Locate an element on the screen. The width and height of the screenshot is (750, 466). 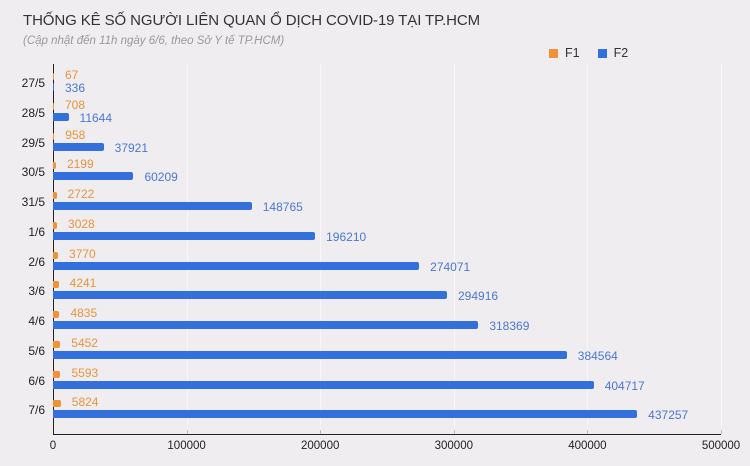
value-label-f1: 3028 is located at coordinates (81, 223).